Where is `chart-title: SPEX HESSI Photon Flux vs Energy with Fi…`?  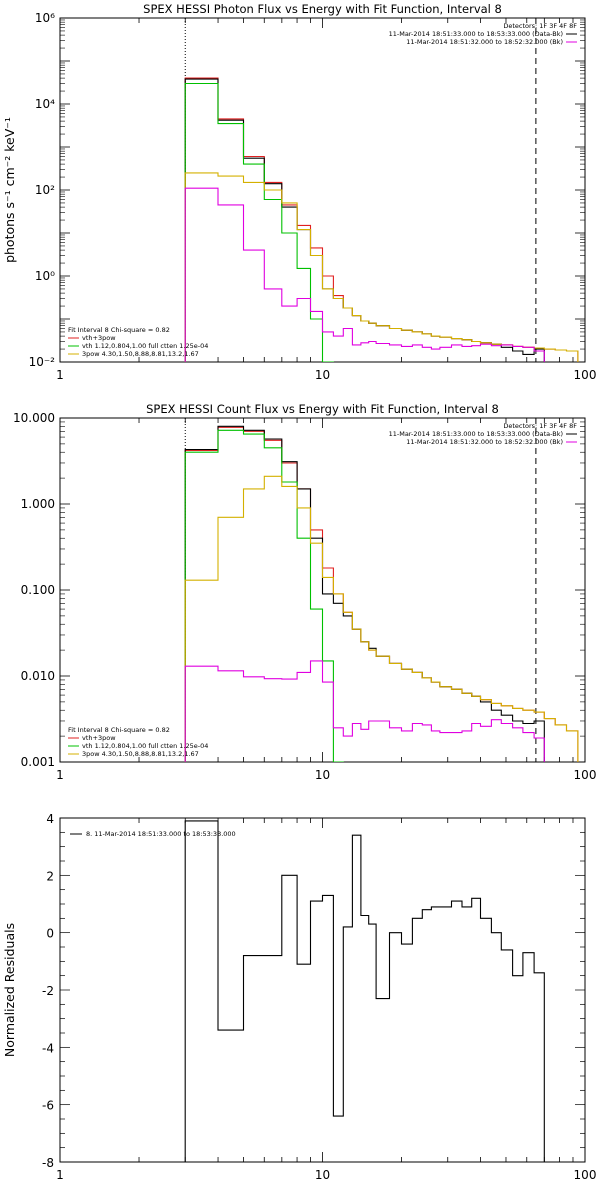
chart-title: SPEX HESSI Photon Flux vs Energy with Fi… is located at coordinates (322, 9).